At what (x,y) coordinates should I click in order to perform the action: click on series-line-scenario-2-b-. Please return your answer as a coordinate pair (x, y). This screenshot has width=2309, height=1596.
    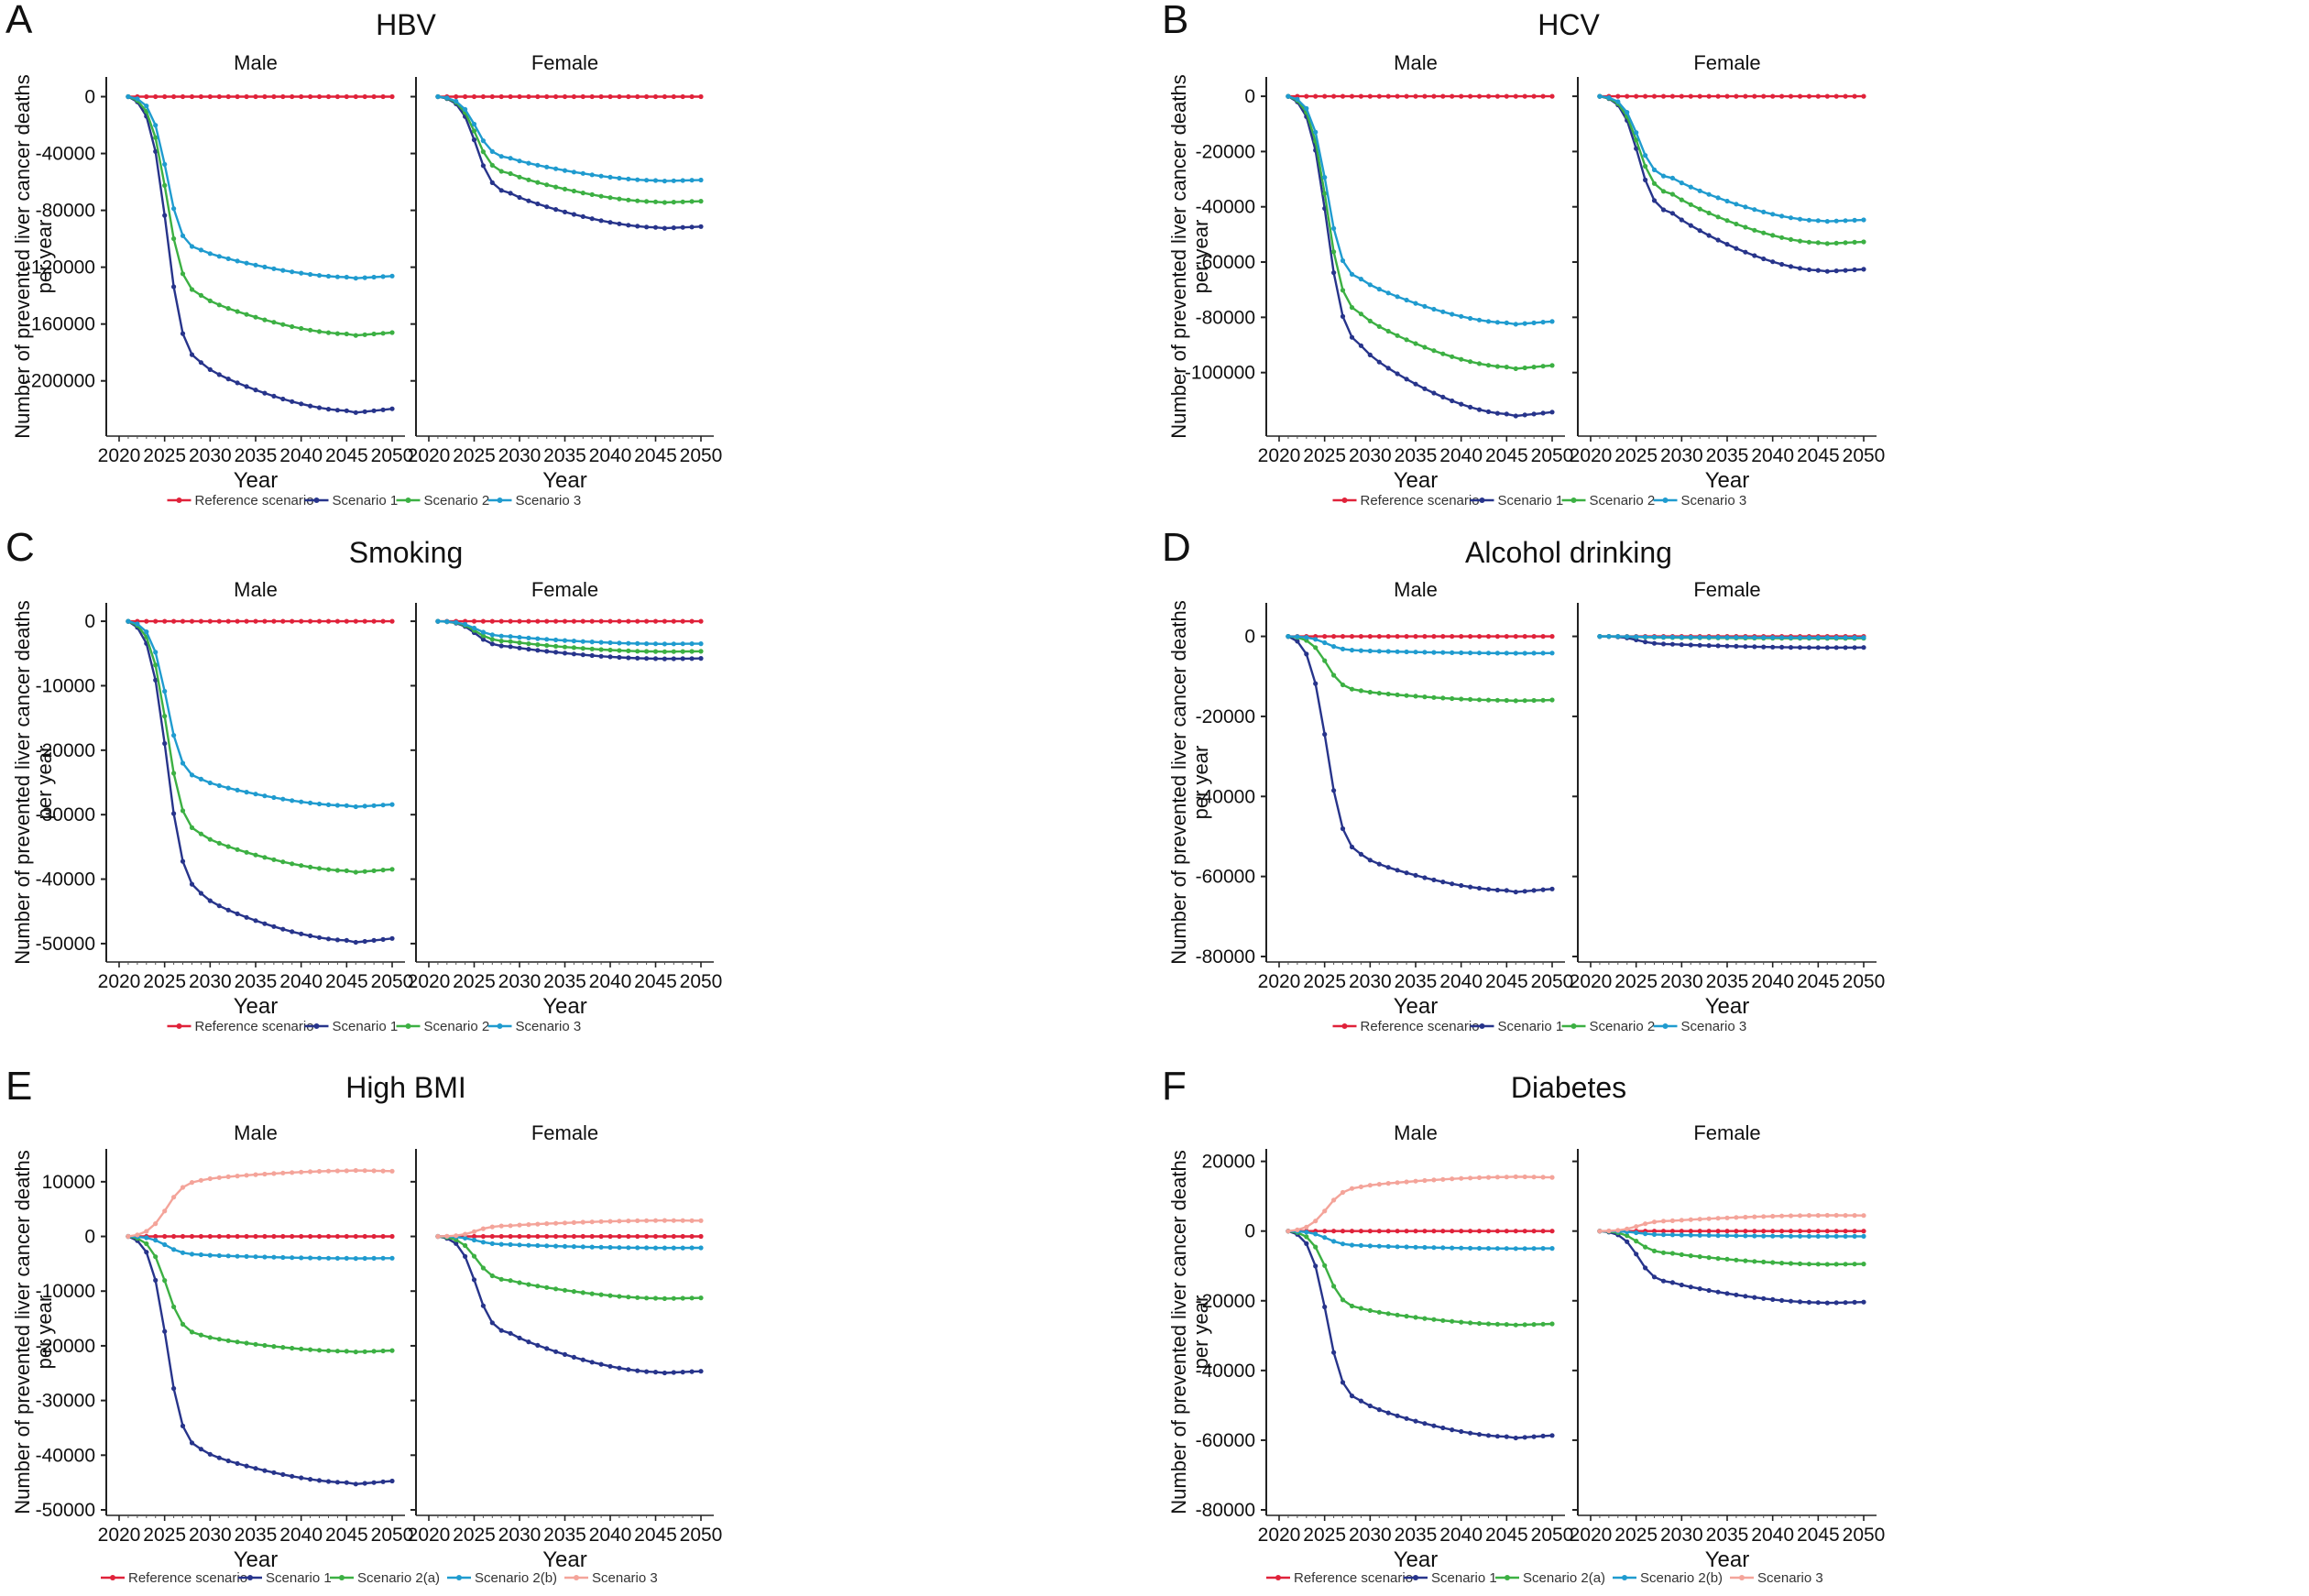
    Looking at the image, I should click on (569, 1242).